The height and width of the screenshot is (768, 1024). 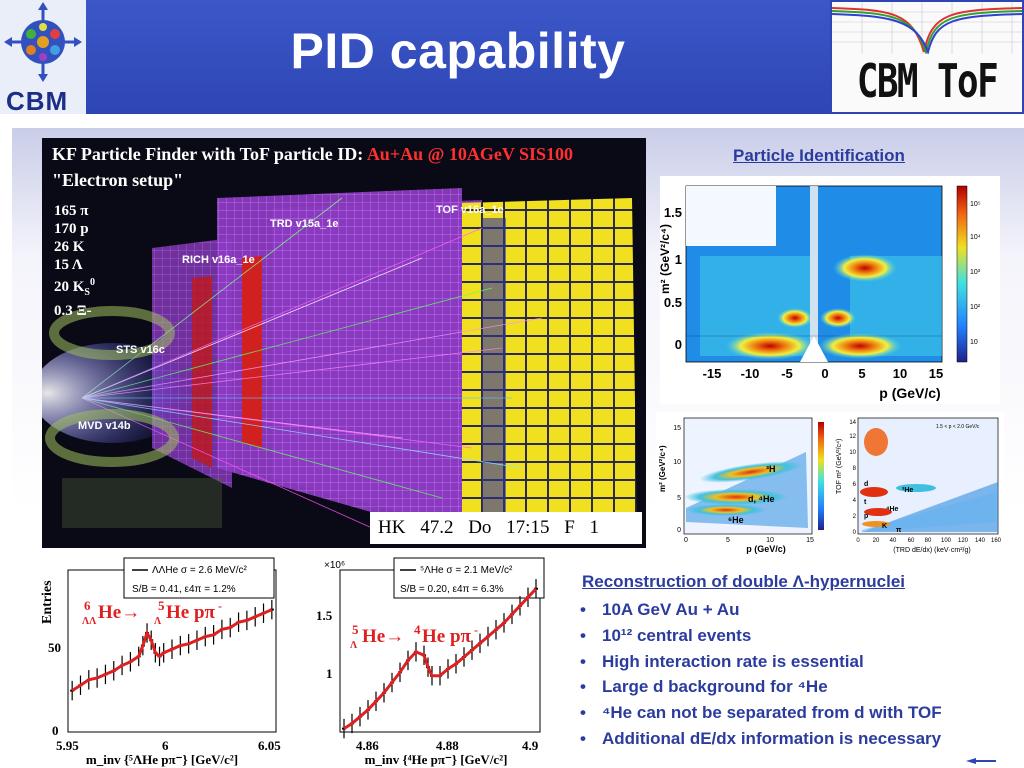 What do you see at coordinates (855, 469) in the screenshot?
I see `y-tick: 8` at bounding box center [855, 469].